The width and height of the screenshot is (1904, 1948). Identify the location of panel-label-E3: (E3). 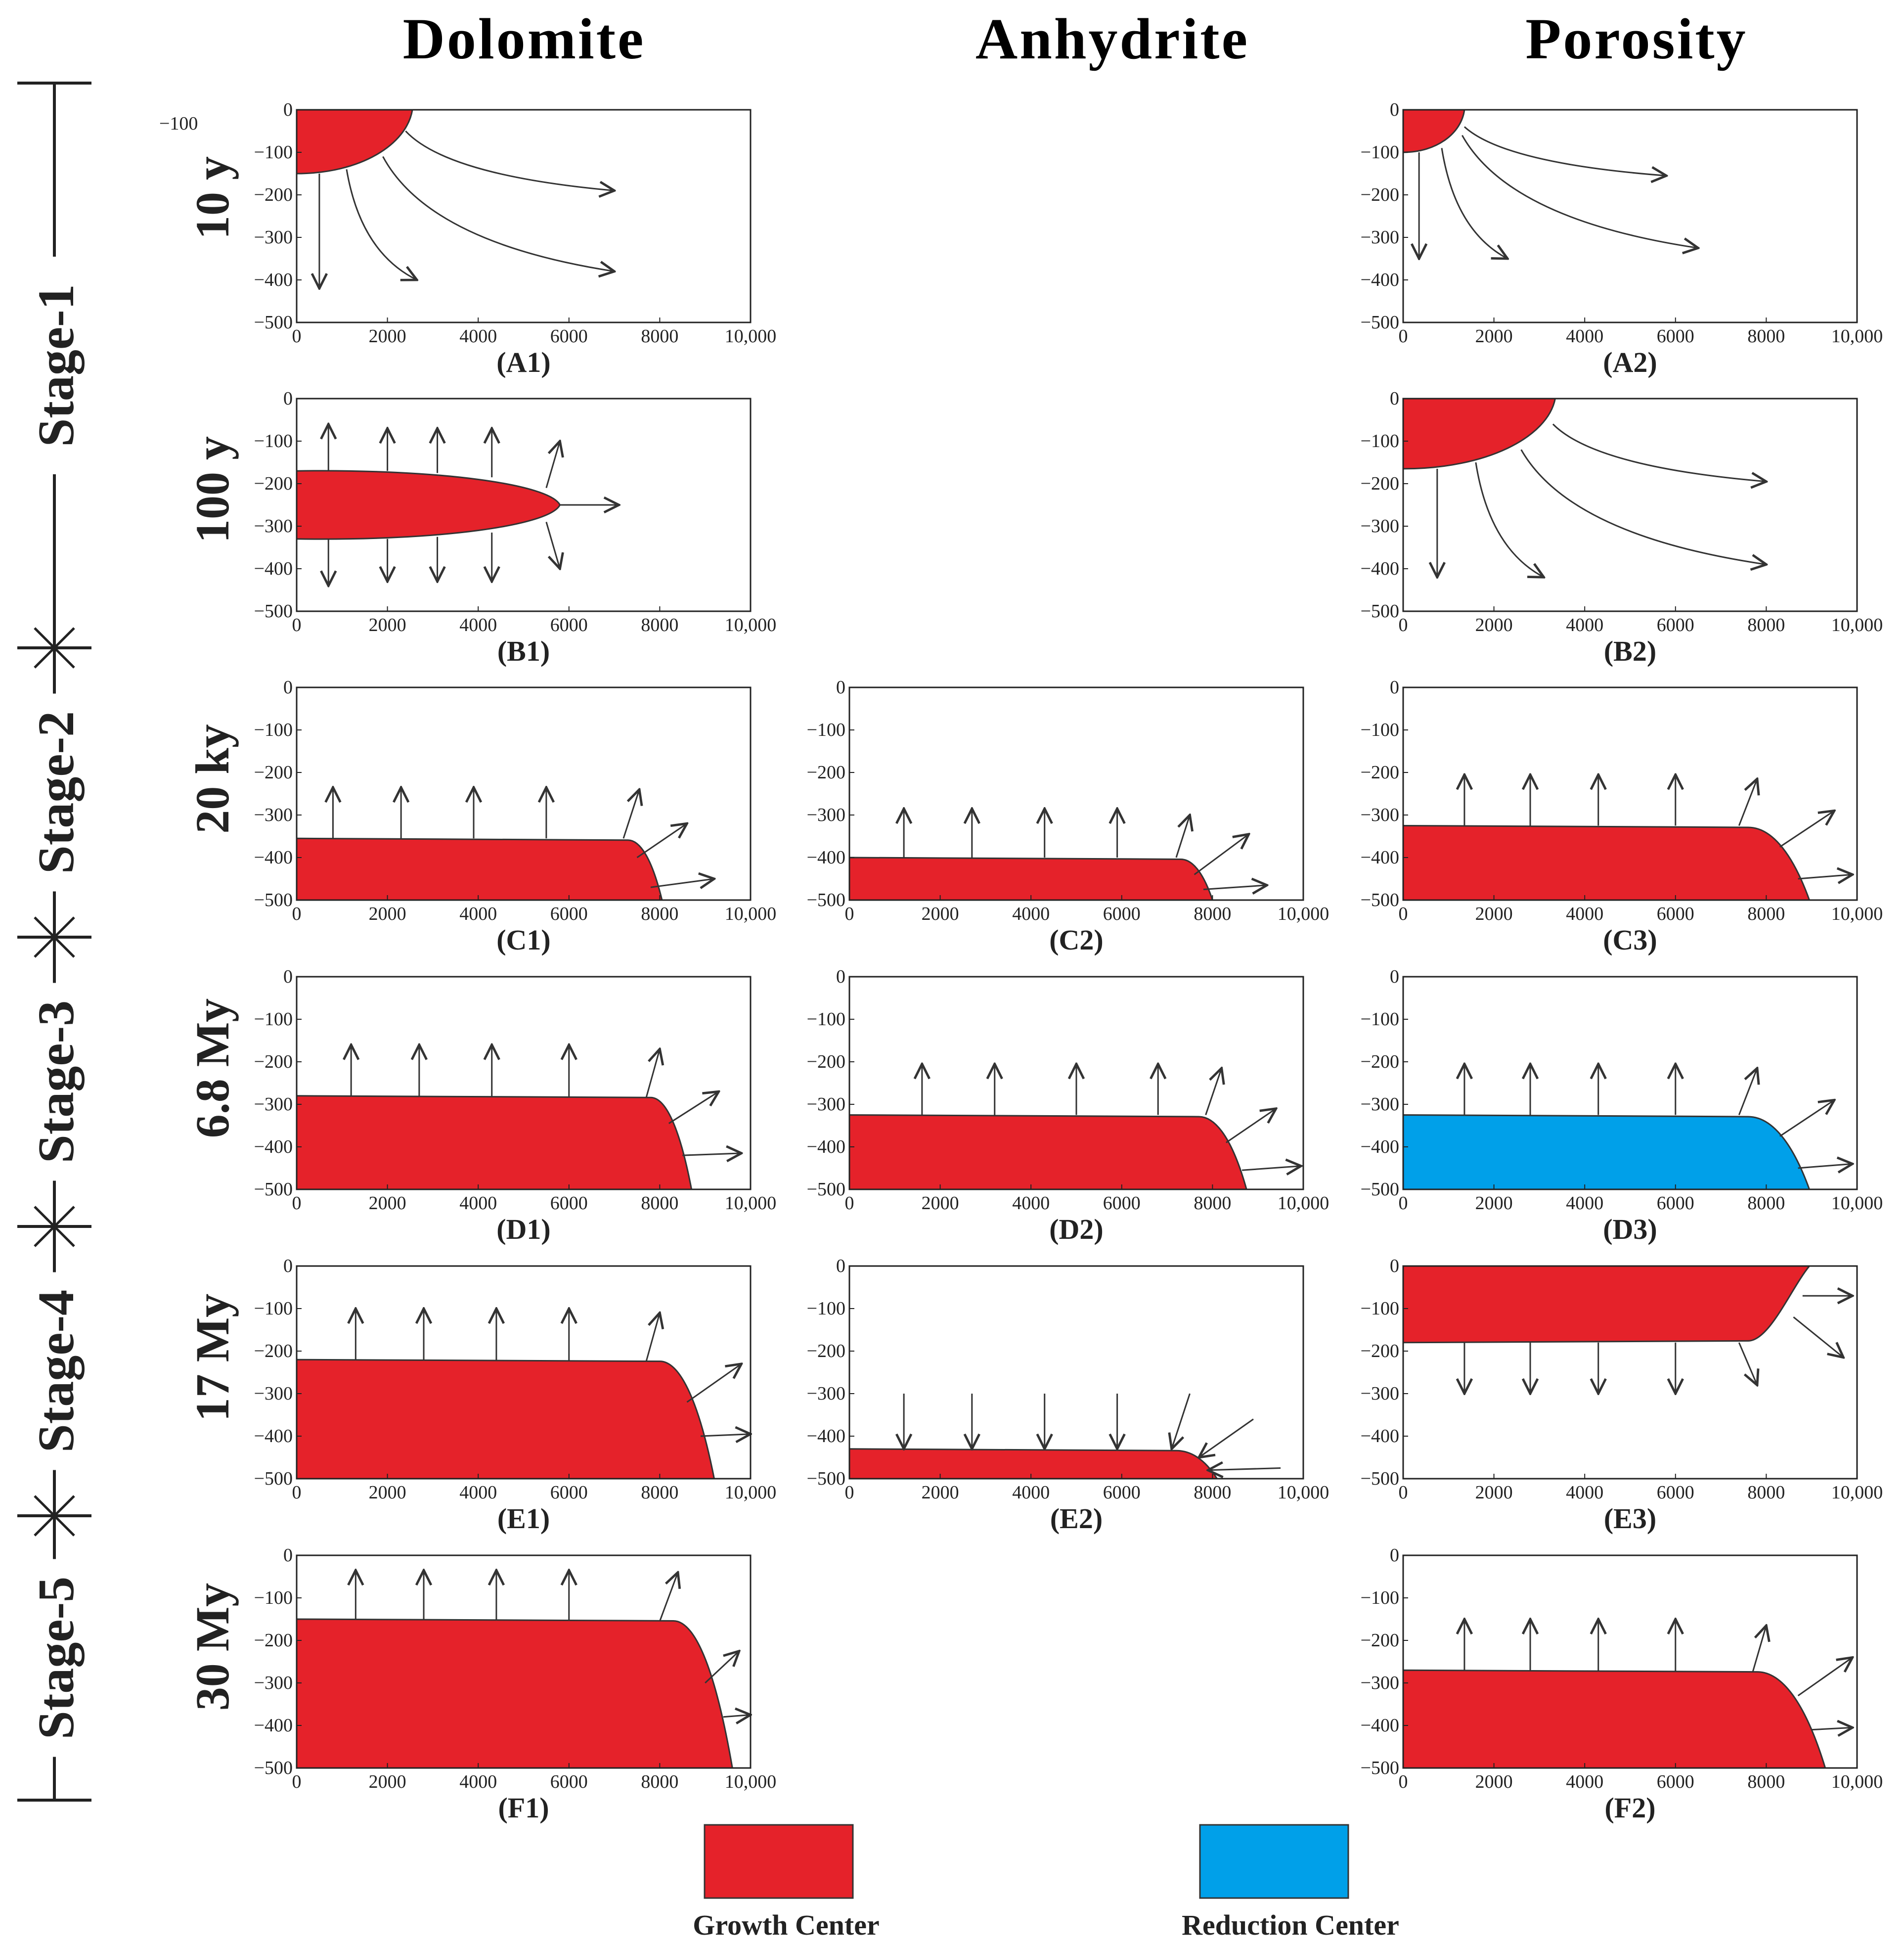
(1630, 1518).